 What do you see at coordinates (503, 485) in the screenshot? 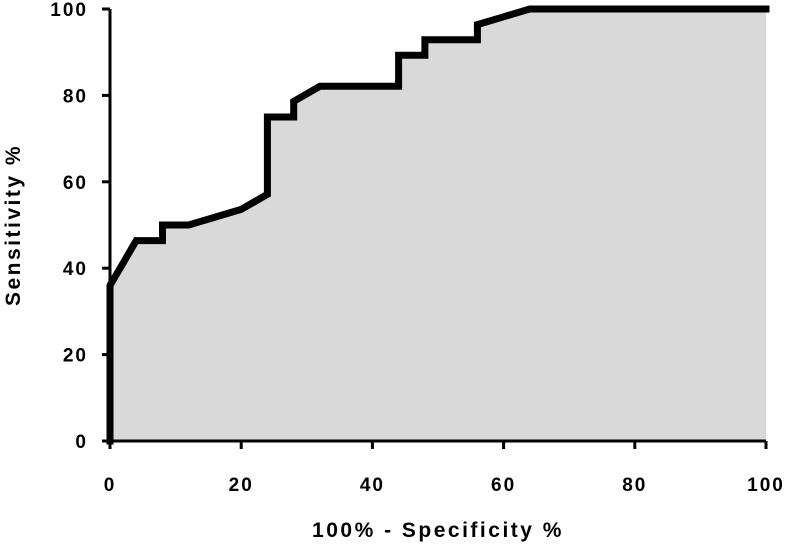
I see `x-tick-label: 60` at bounding box center [503, 485].